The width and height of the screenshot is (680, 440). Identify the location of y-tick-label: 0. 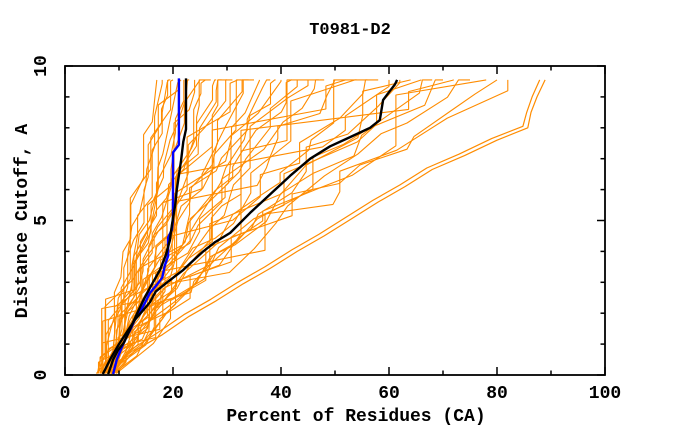
(42, 375).